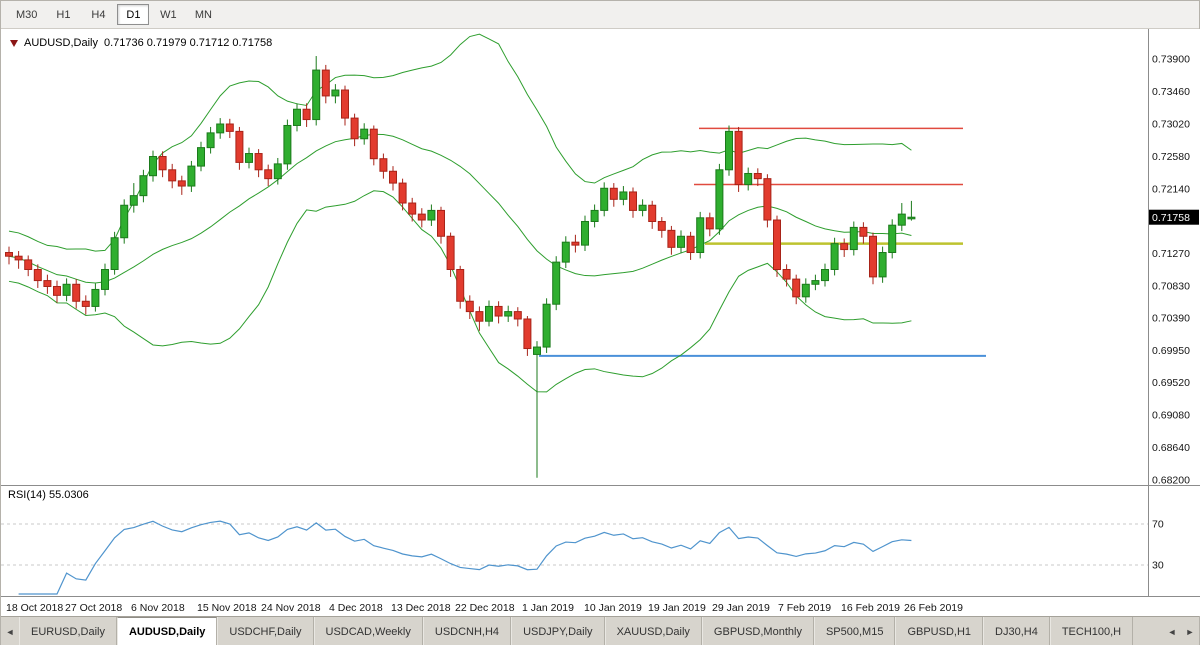 This screenshot has width=1200, height=645. Describe the element at coordinates (68, 631) in the screenshot. I see `tab-eurusd-daily: EURUSD,Daily` at that location.